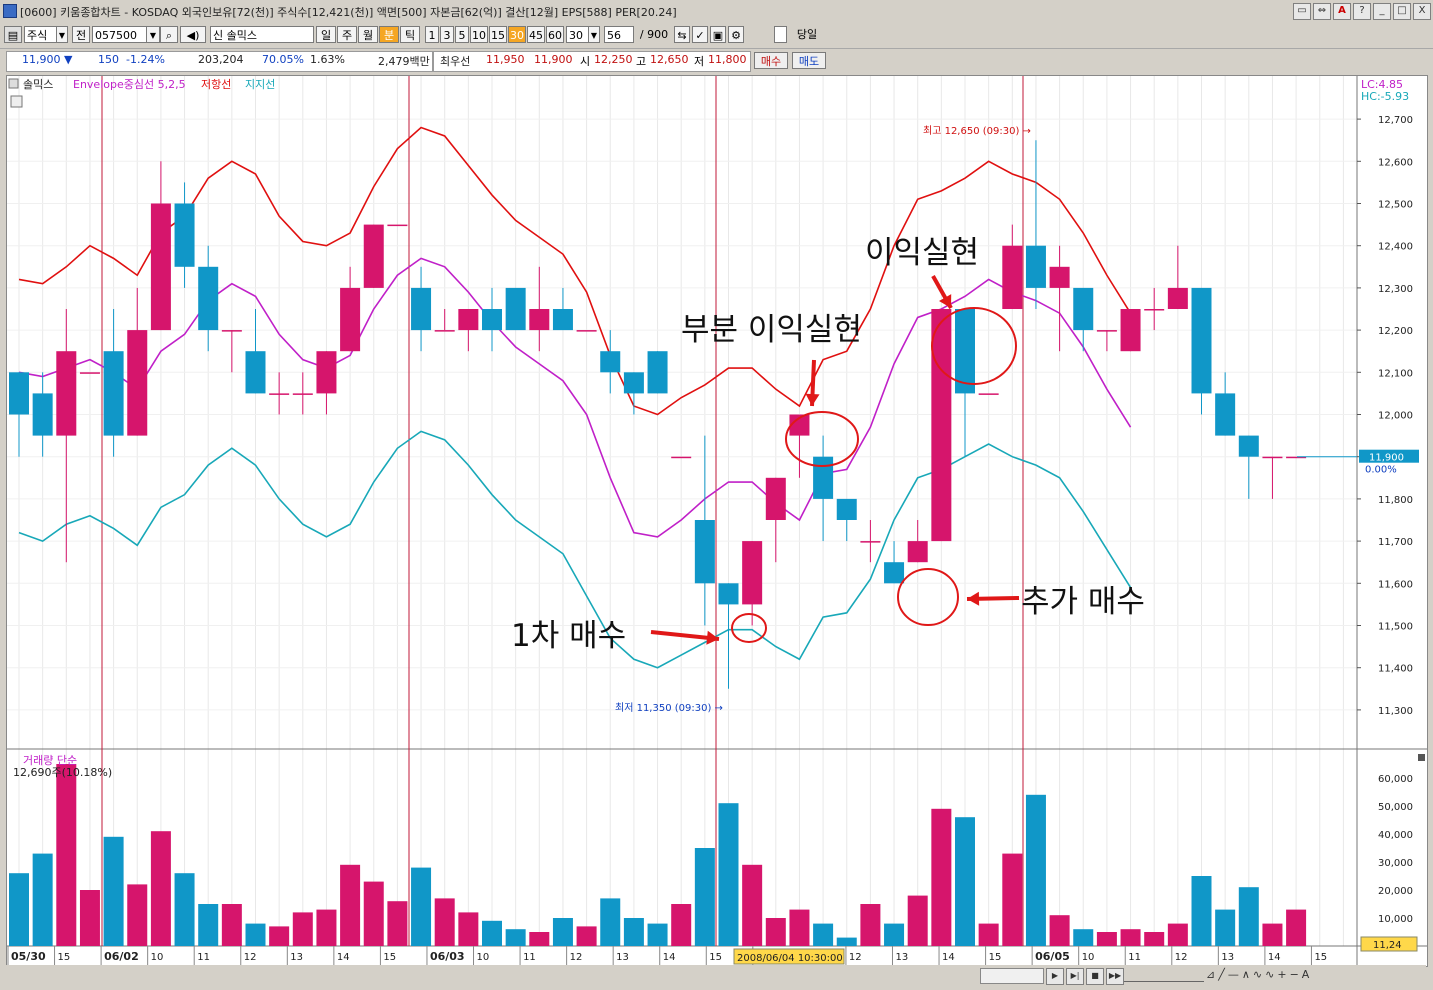 The width and height of the screenshot is (1433, 990). What do you see at coordinates (771, 60) in the screenshot?
I see `buy-button: 매수` at bounding box center [771, 60].